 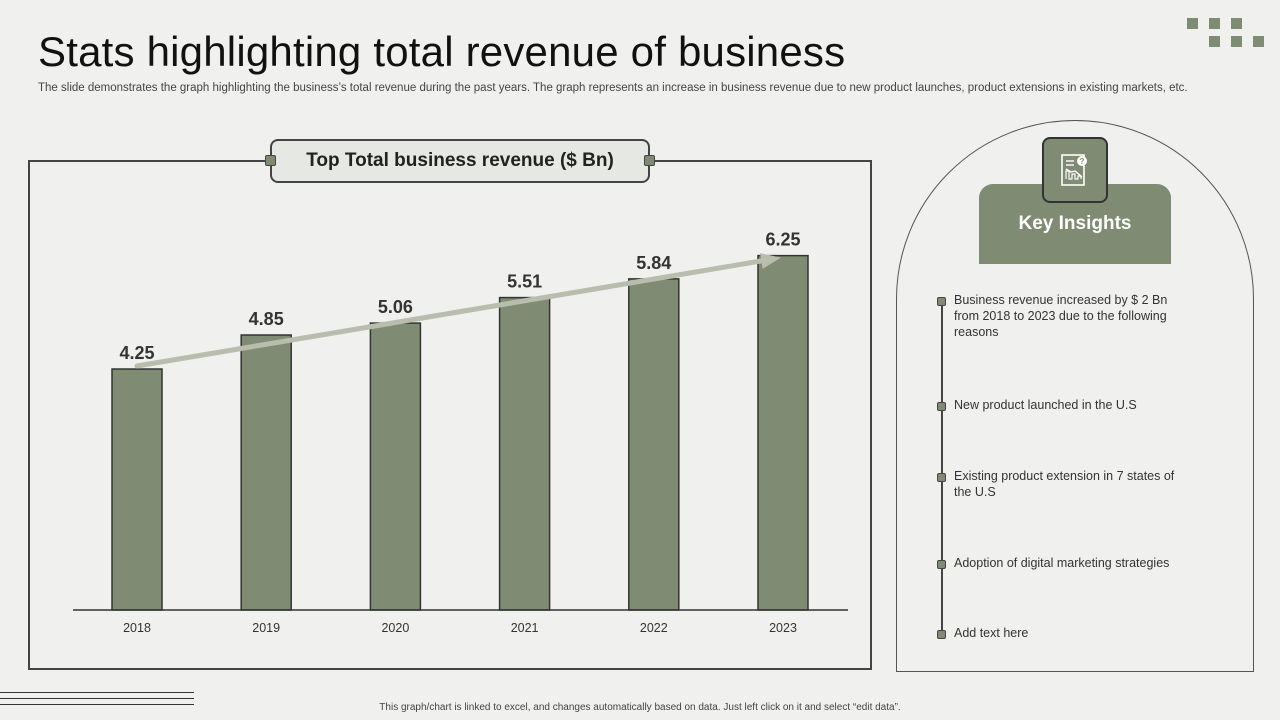 I want to click on x-tick-label: 2022, so click(x=654, y=628).